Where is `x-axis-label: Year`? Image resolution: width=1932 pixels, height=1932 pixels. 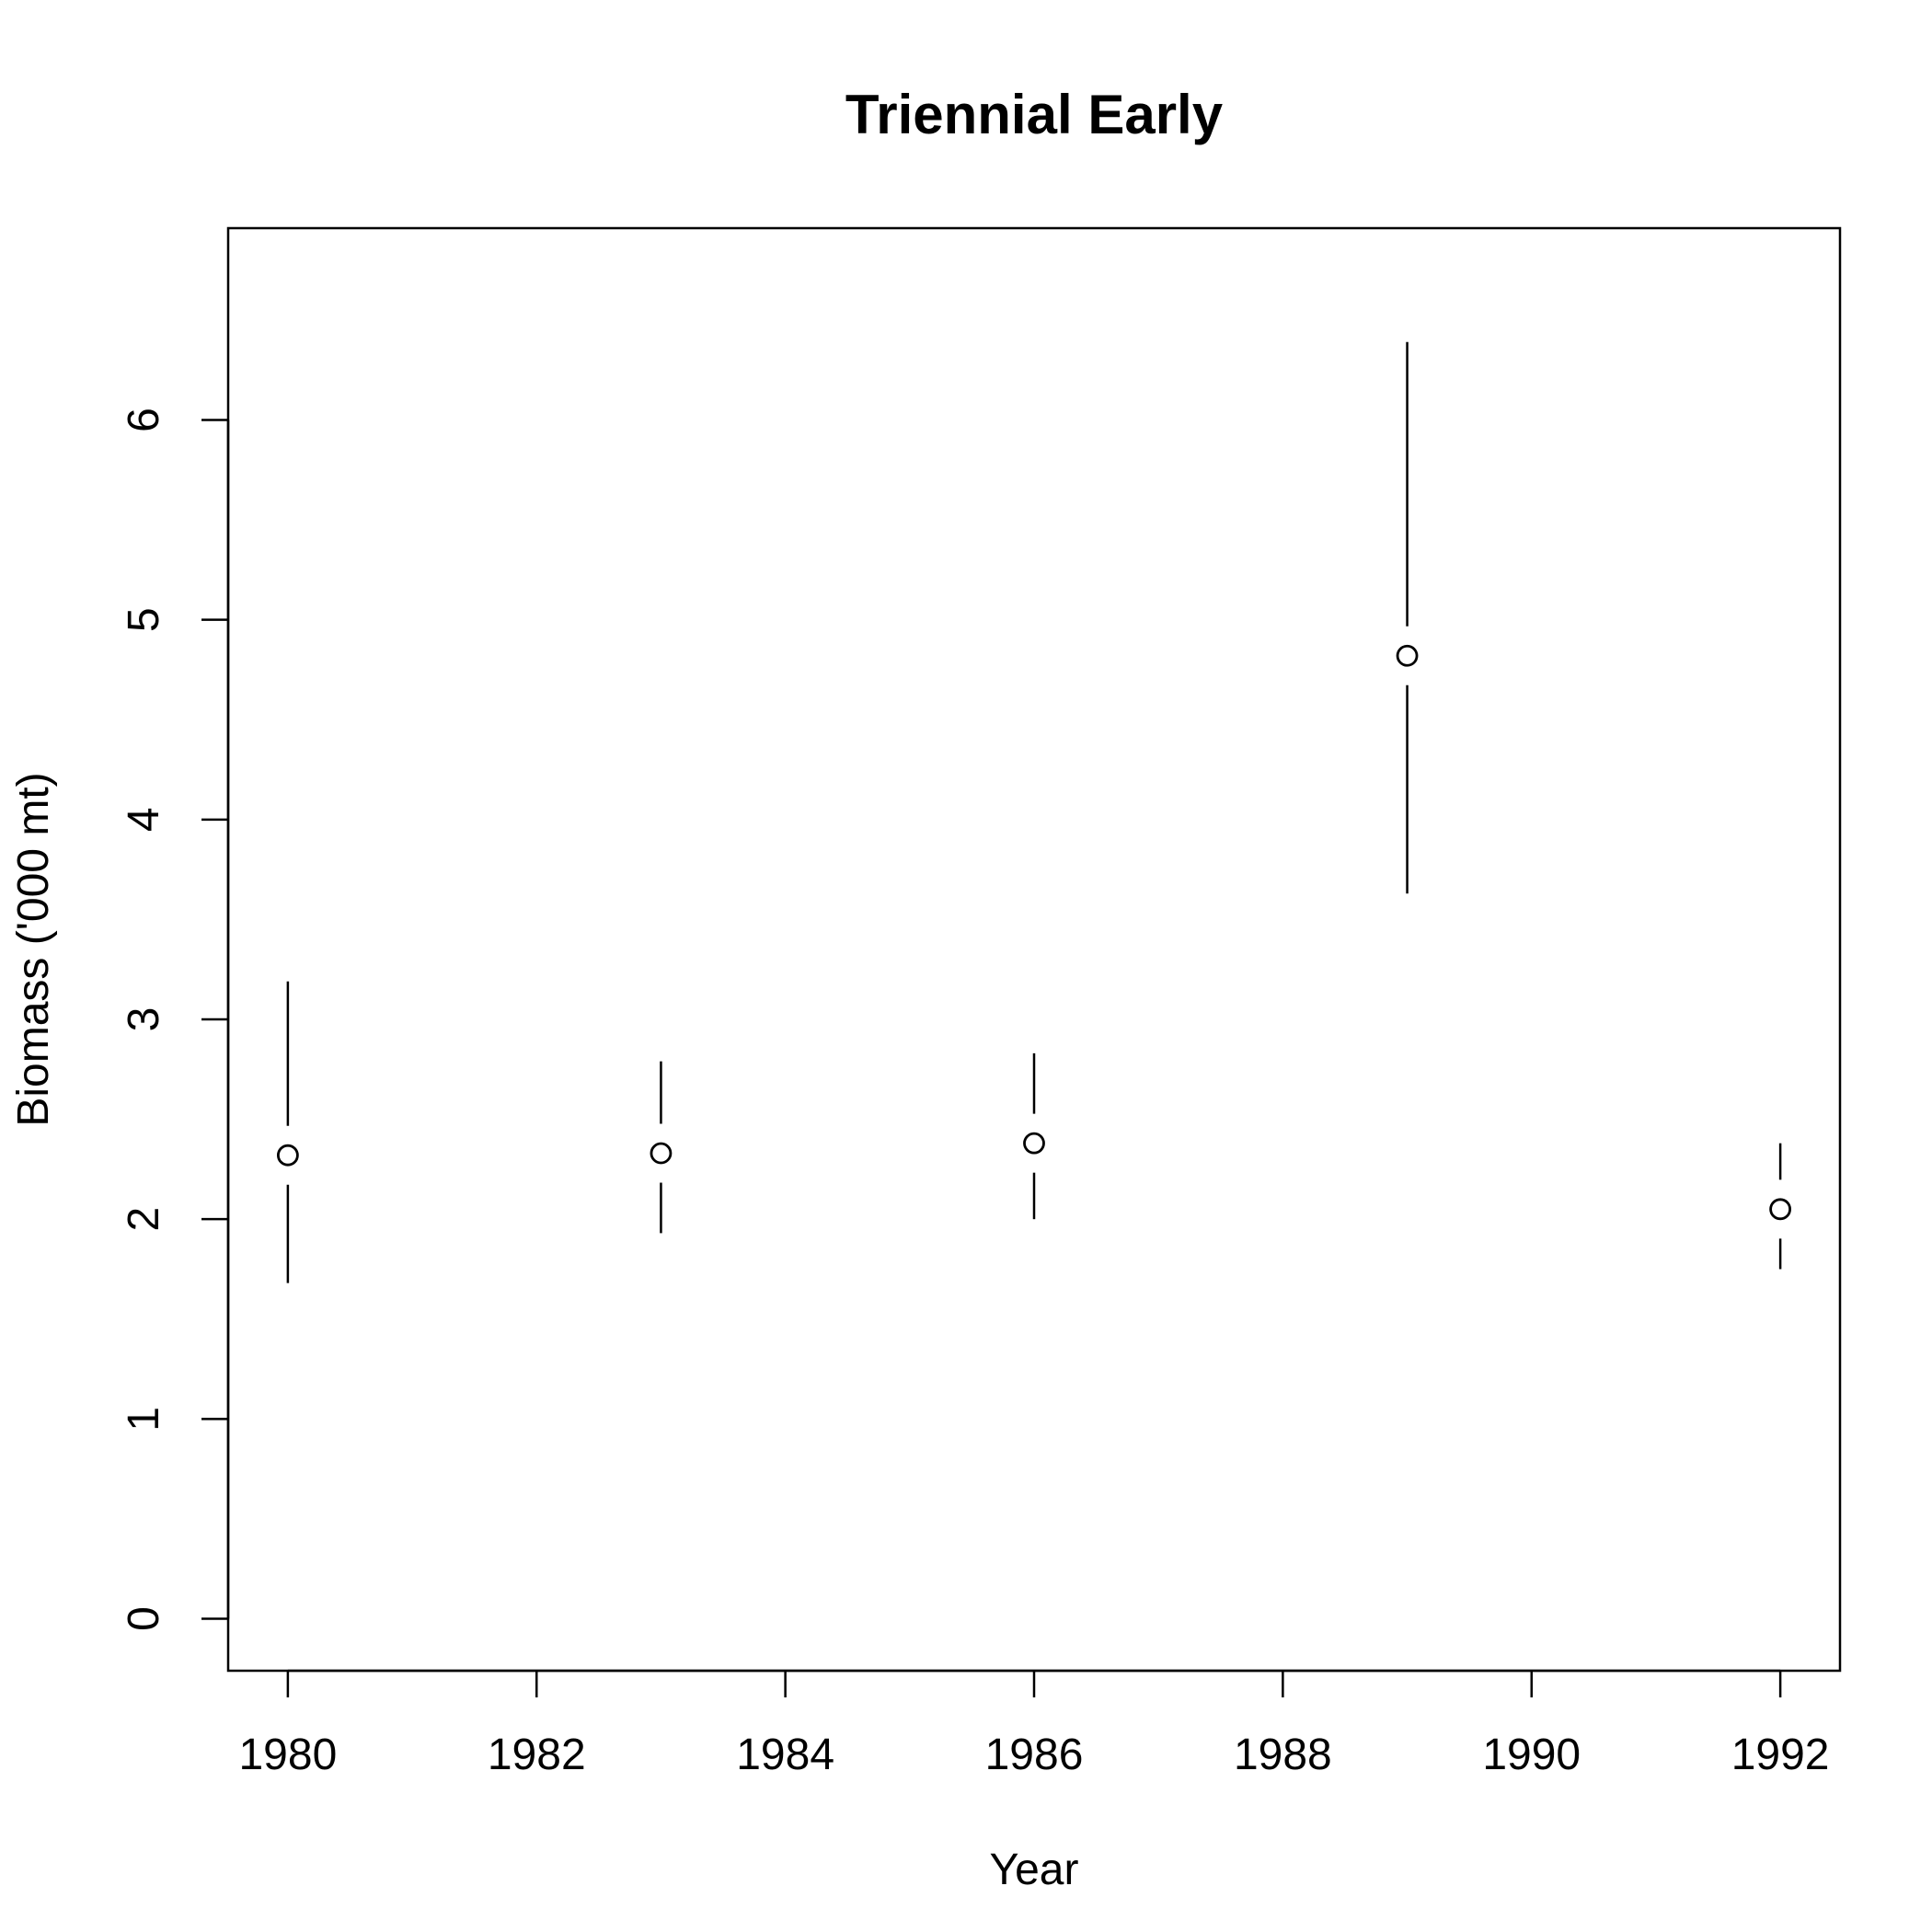 x-axis-label: Year is located at coordinates (1034, 1870).